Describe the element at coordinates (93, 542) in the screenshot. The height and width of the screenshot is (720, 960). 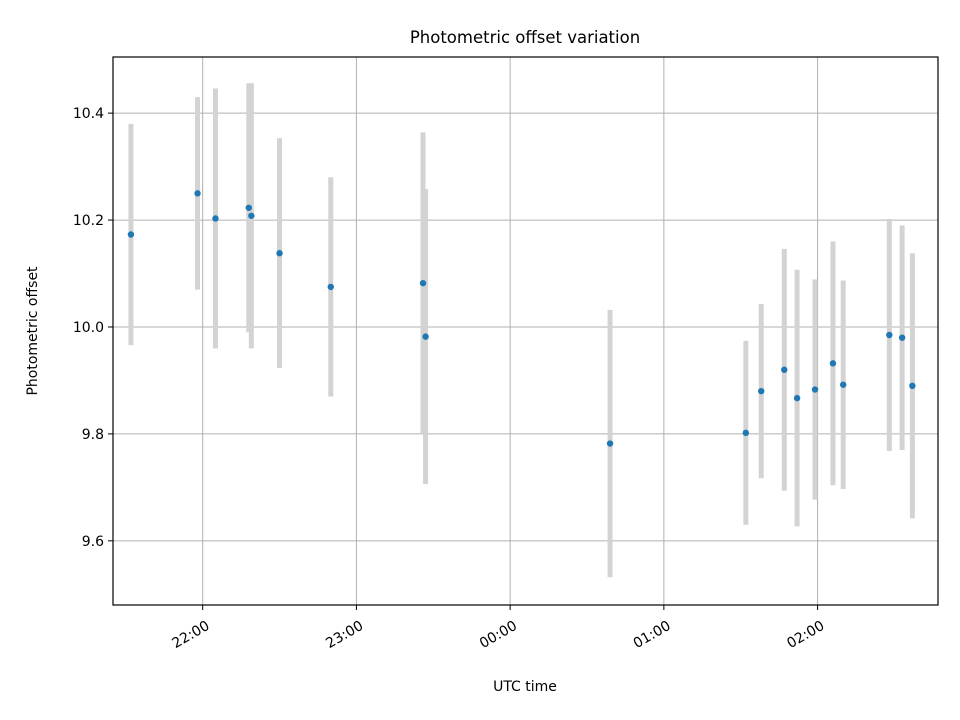
I see `y-tick-label: 9.6` at that location.